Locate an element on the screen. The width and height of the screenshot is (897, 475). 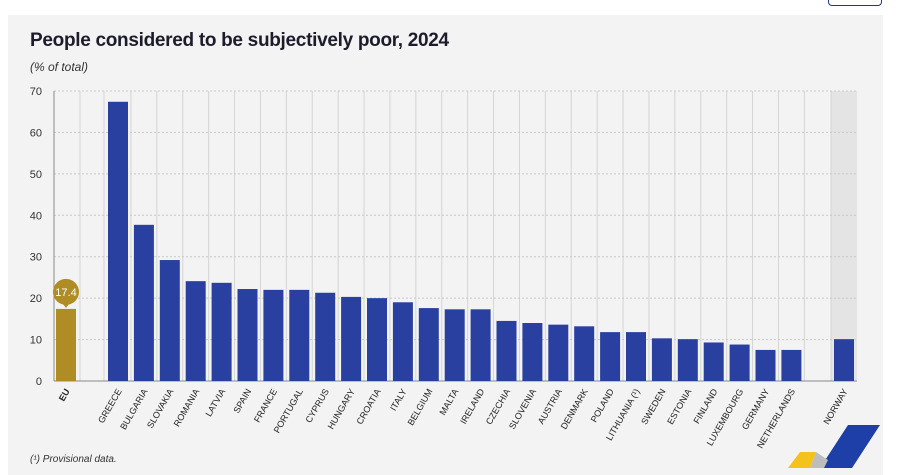
bar-slovenia is located at coordinates (532, 352).